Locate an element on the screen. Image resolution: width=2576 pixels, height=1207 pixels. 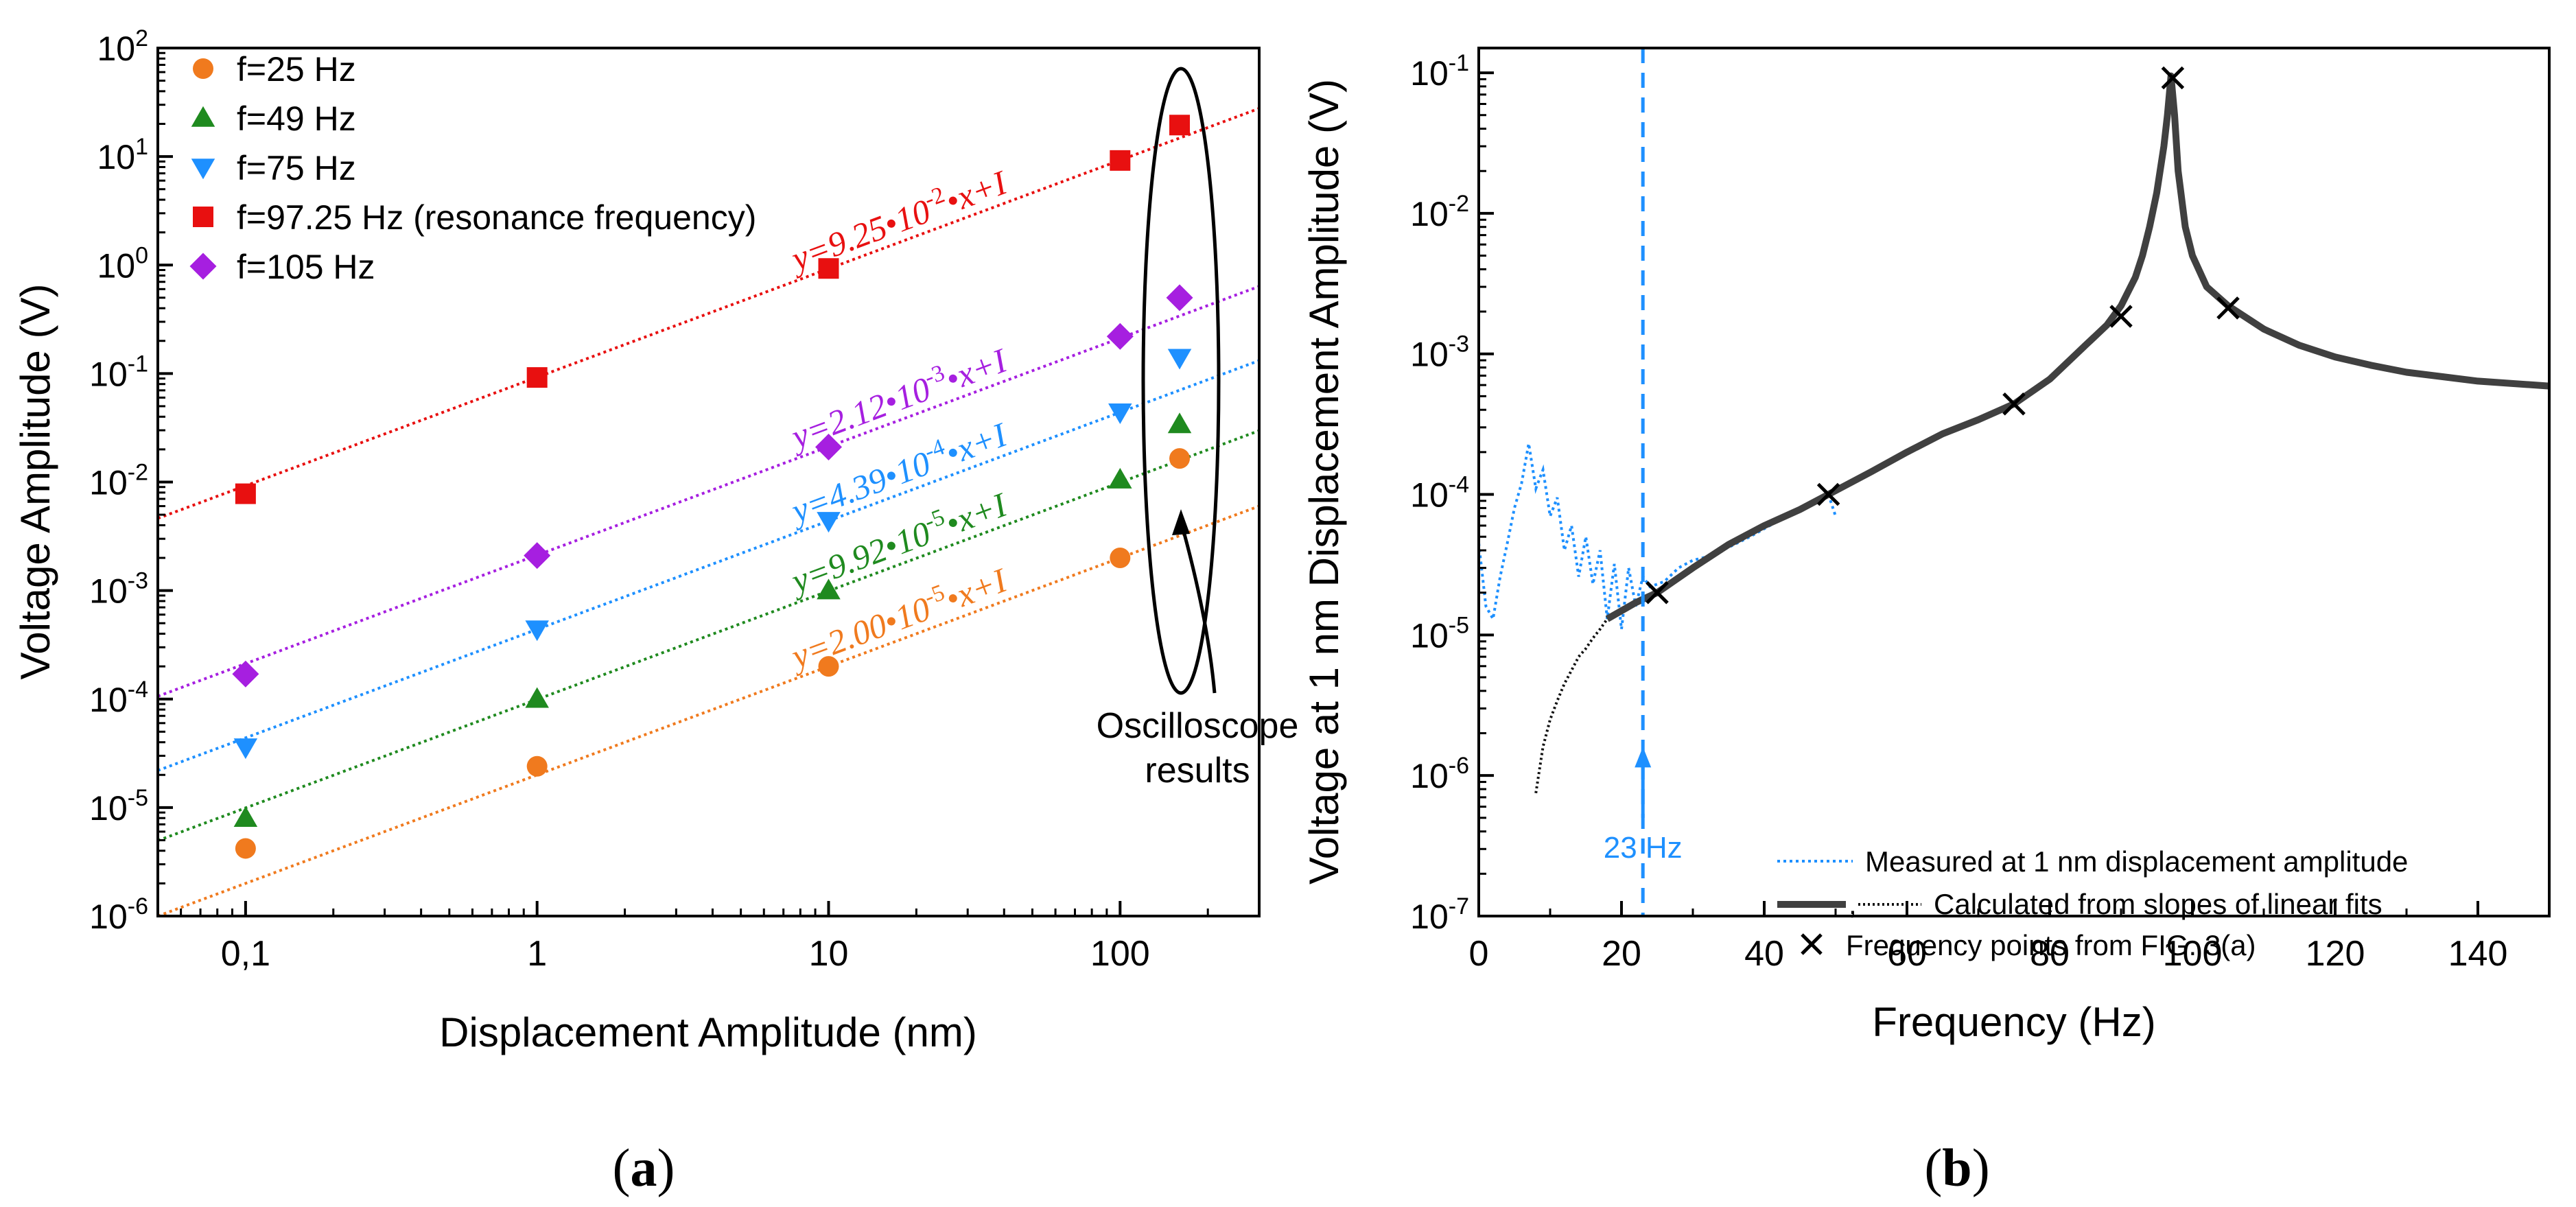
legend-label-a: f=105 Hz is located at coordinates (306, 267).